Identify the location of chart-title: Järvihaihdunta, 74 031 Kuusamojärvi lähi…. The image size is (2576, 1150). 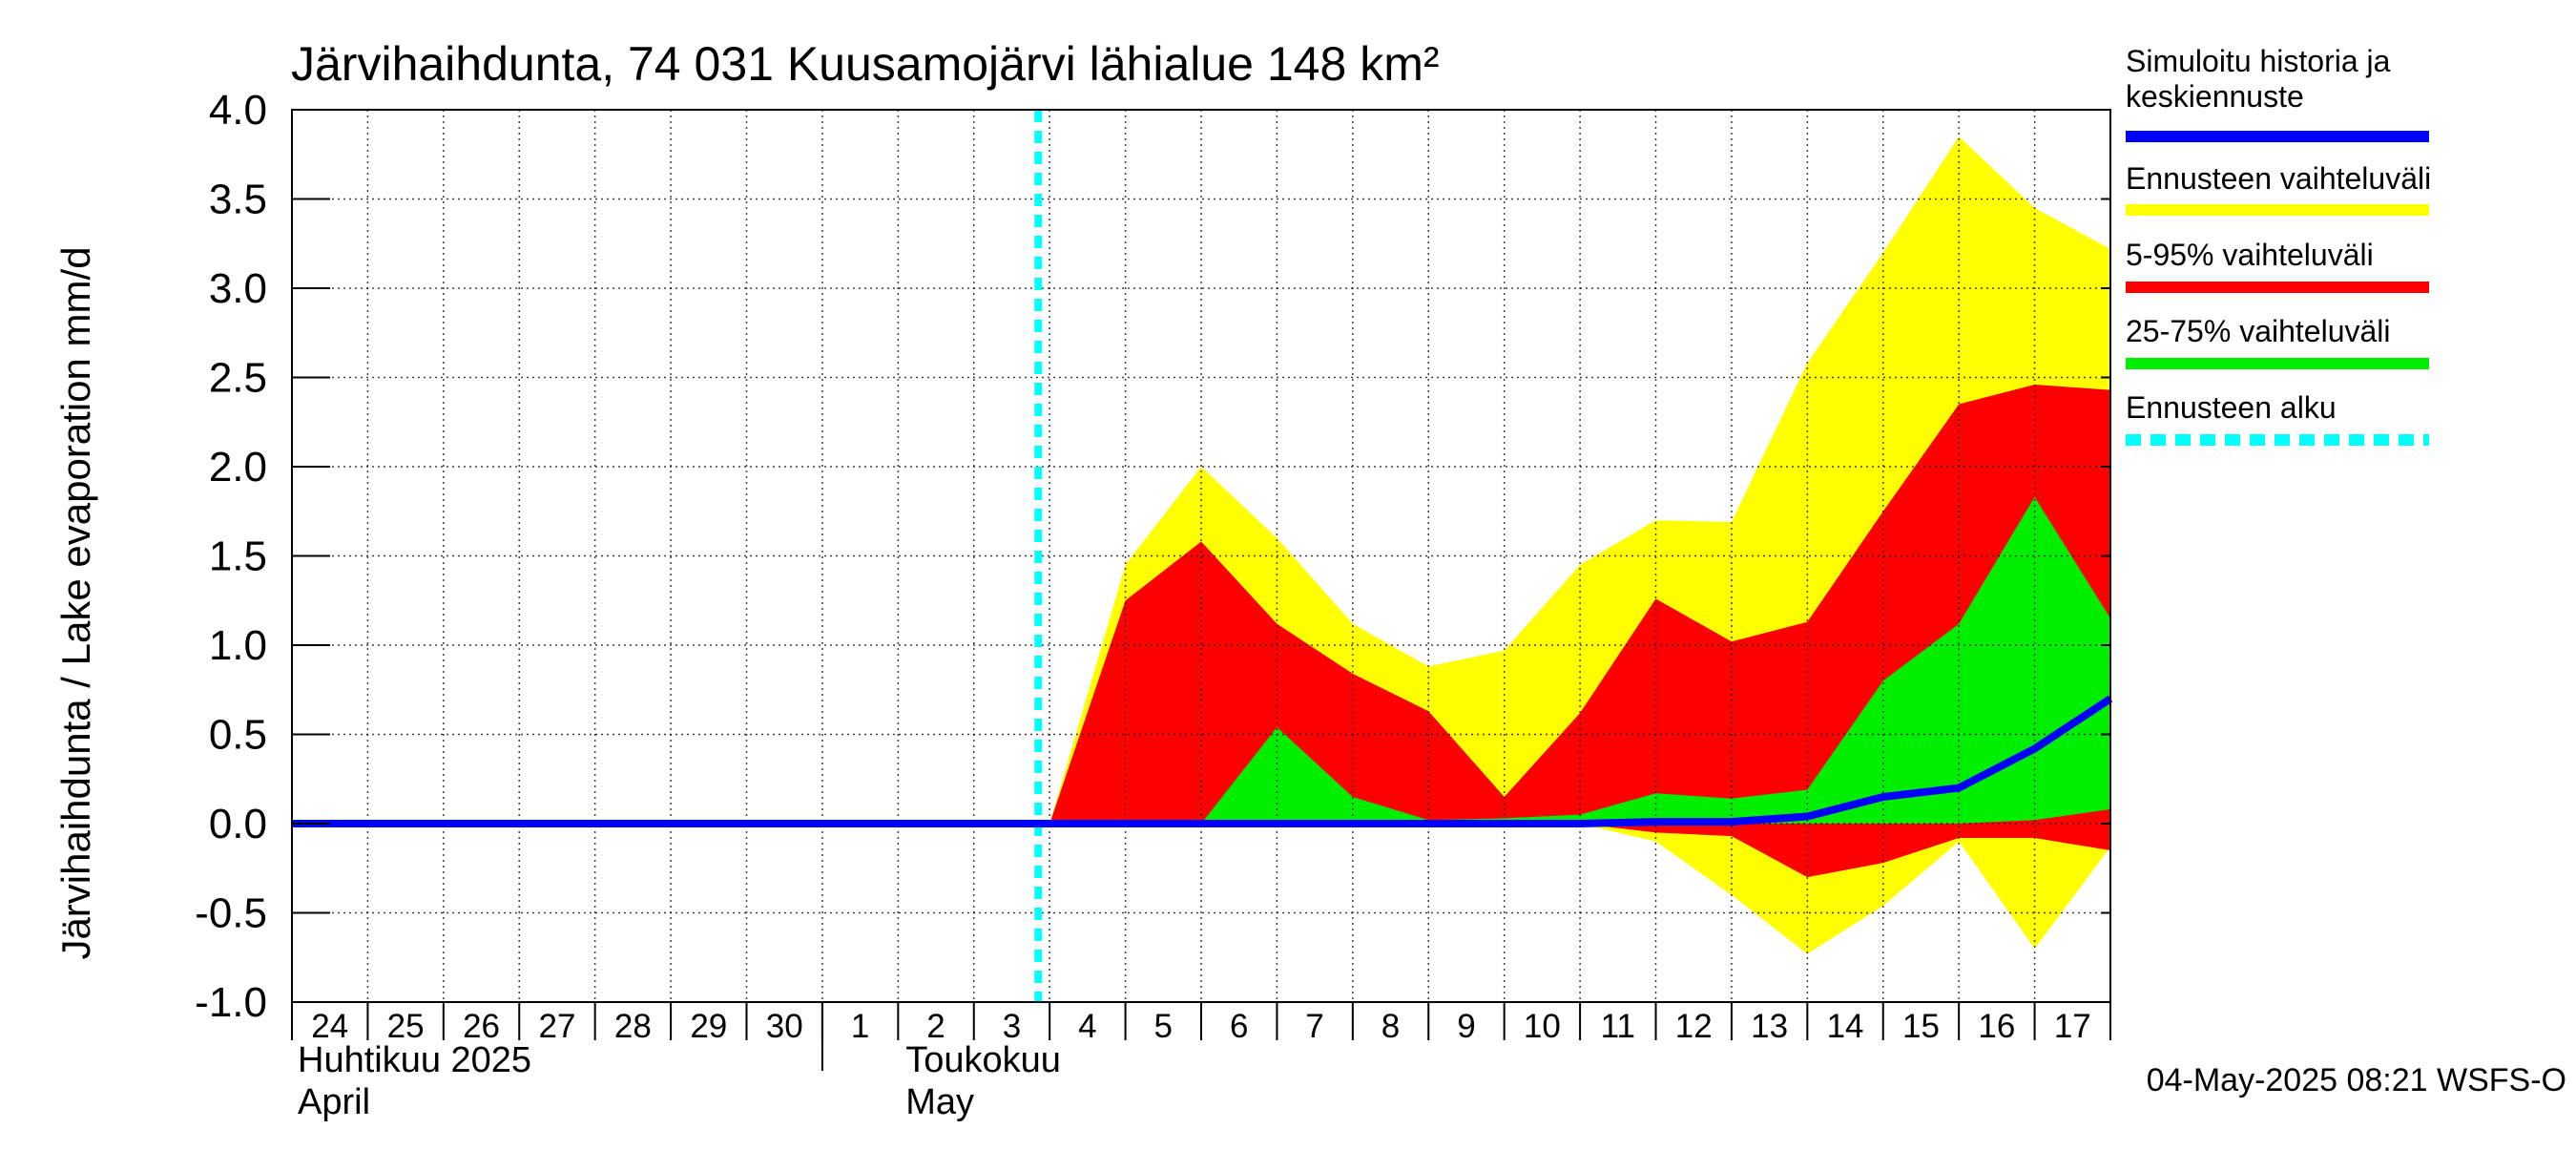
(865, 64).